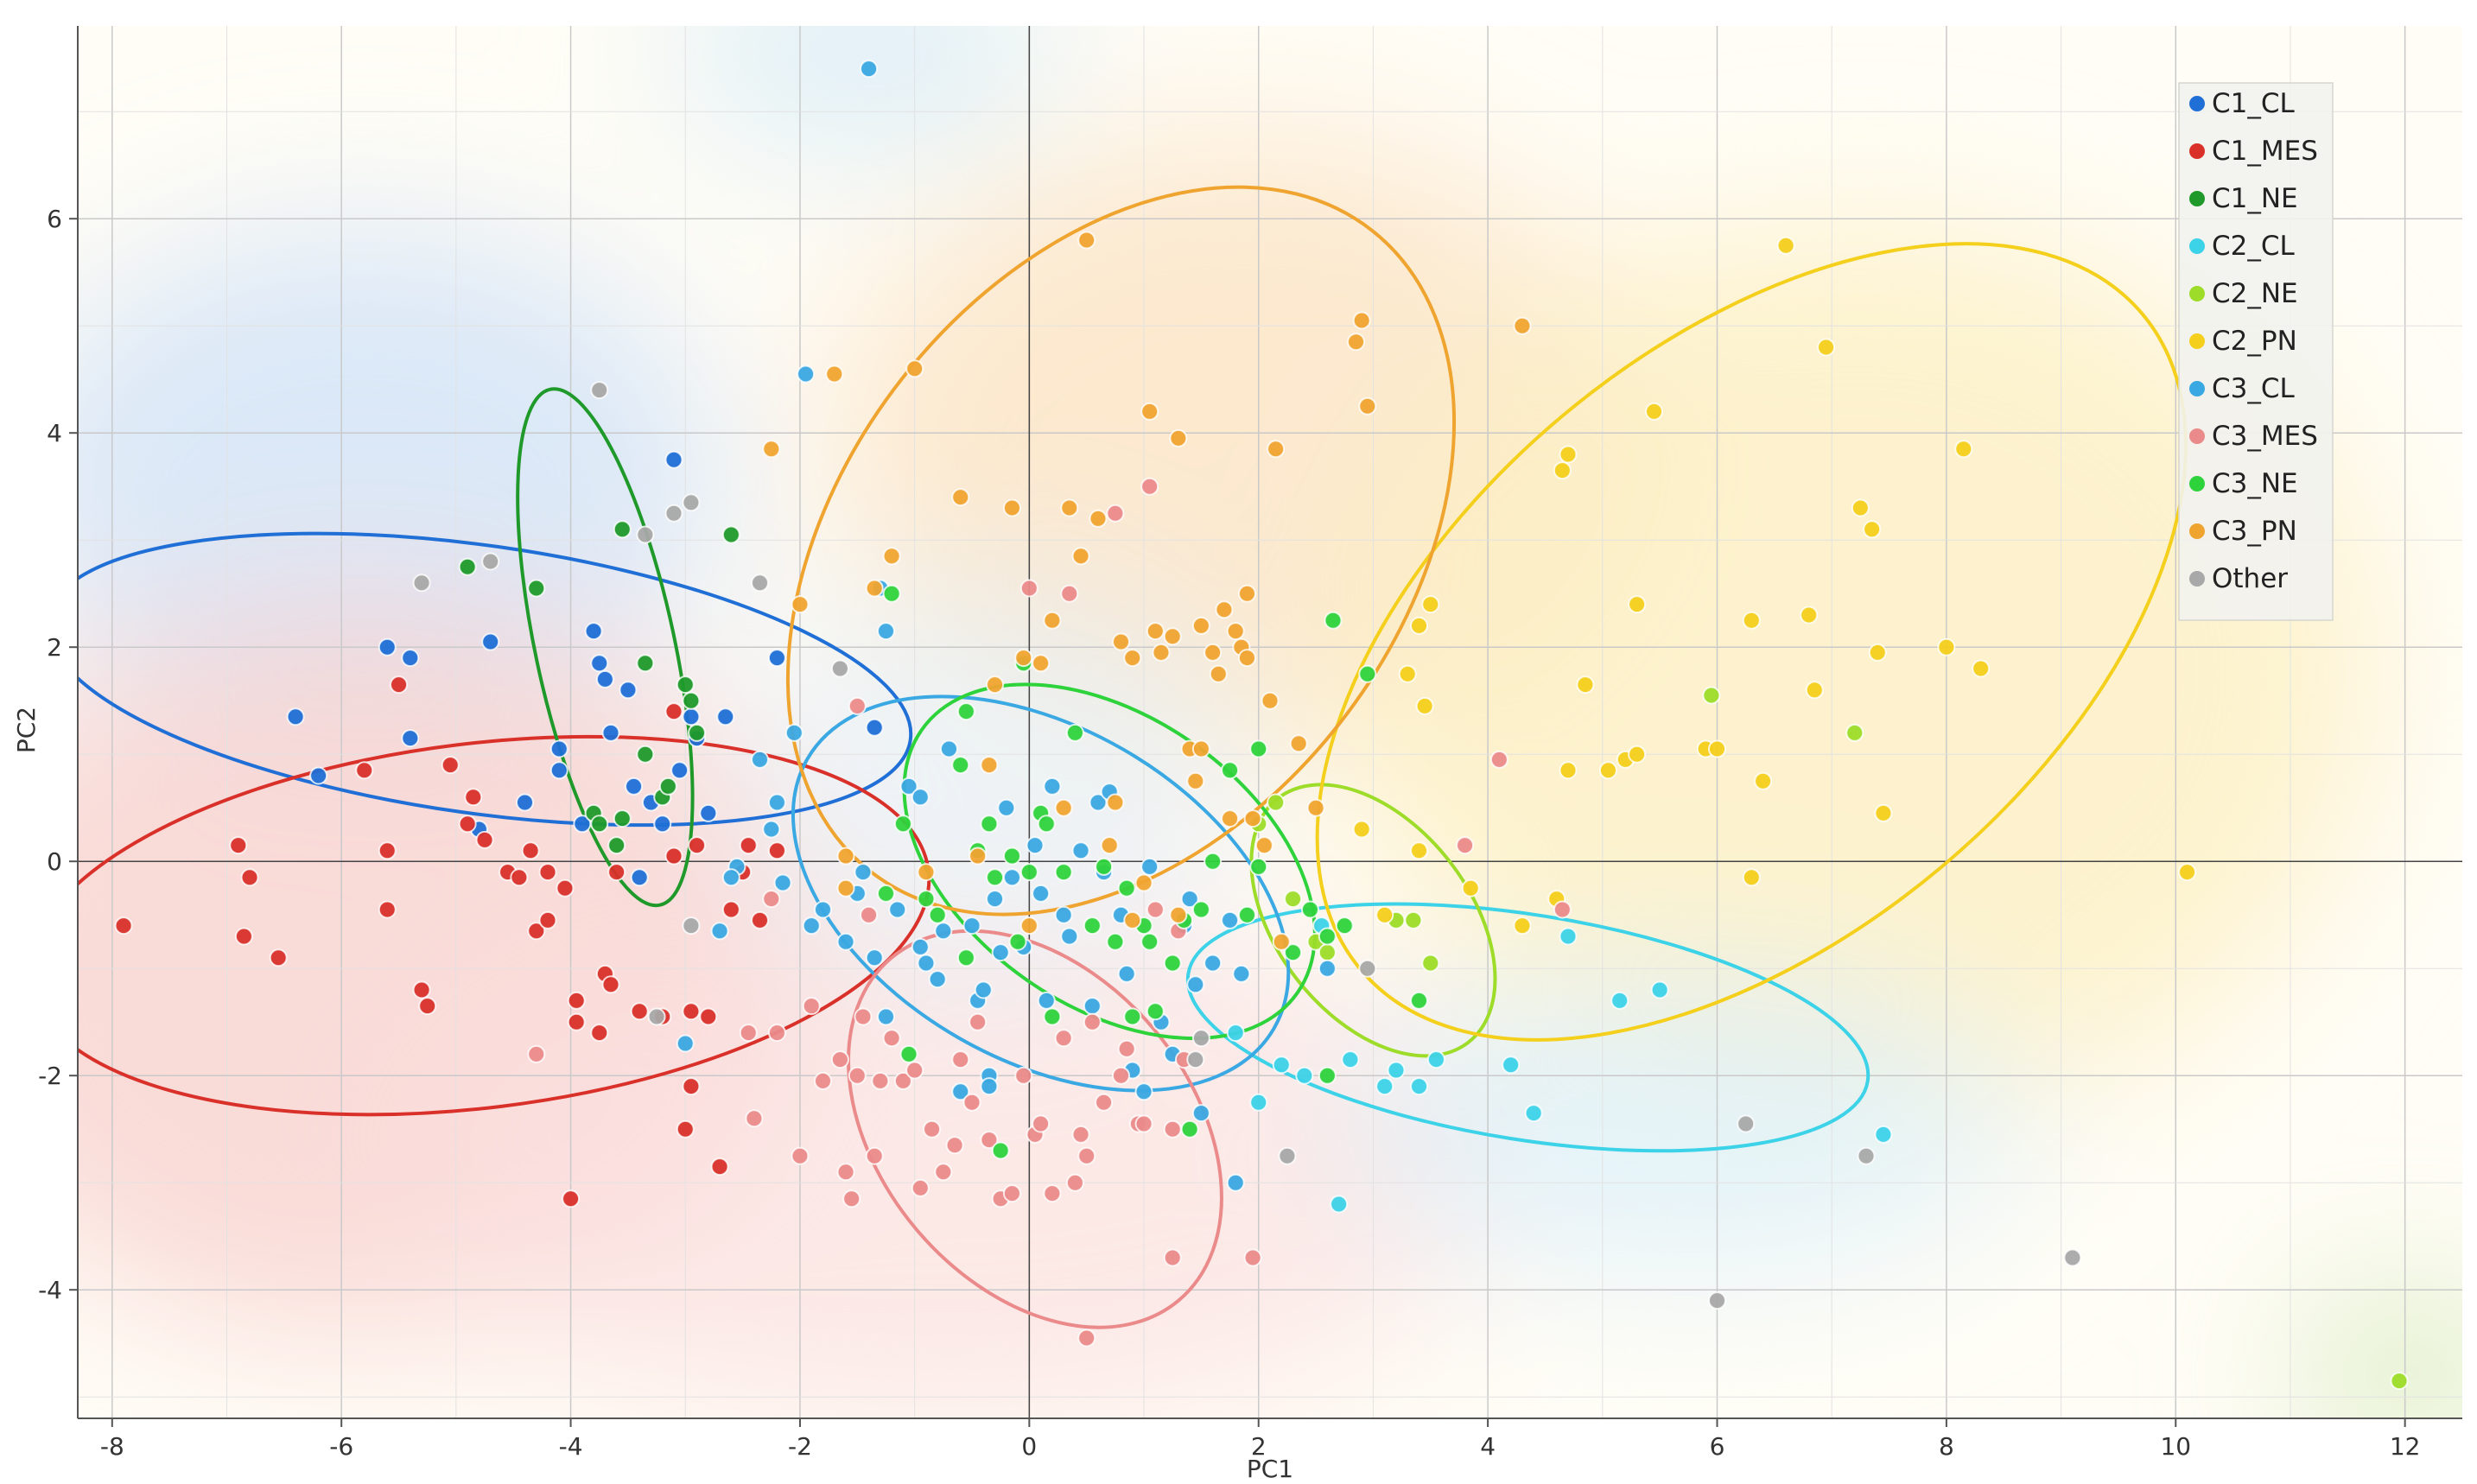 Image resolution: width=2477 pixels, height=1484 pixels. I want to click on y-tick-label: -2, so click(50, 1076).